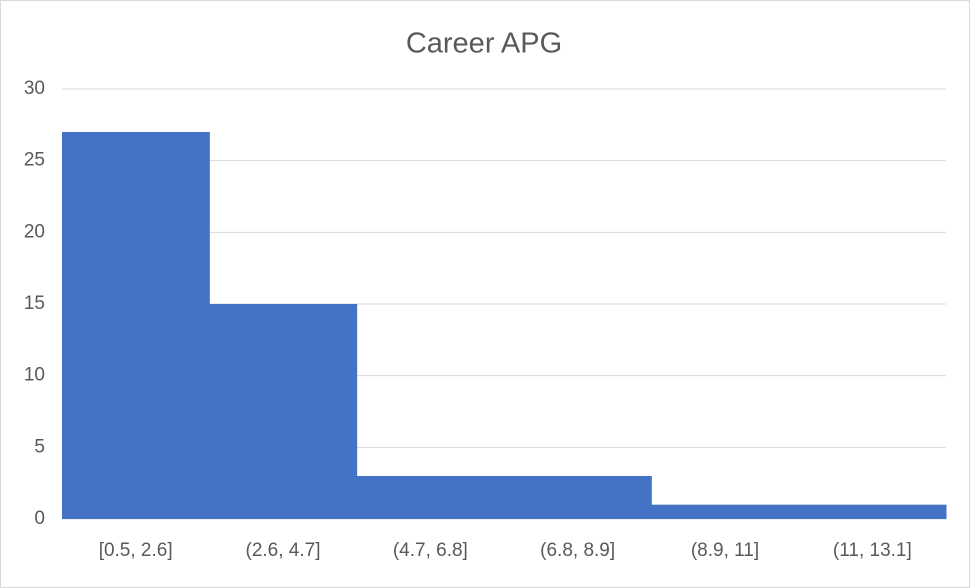 The width and height of the screenshot is (970, 588). What do you see at coordinates (430, 550) in the screenshot?
I see `x-tick-label: (4.7, 6.8]` at bounding box center [430, 550].